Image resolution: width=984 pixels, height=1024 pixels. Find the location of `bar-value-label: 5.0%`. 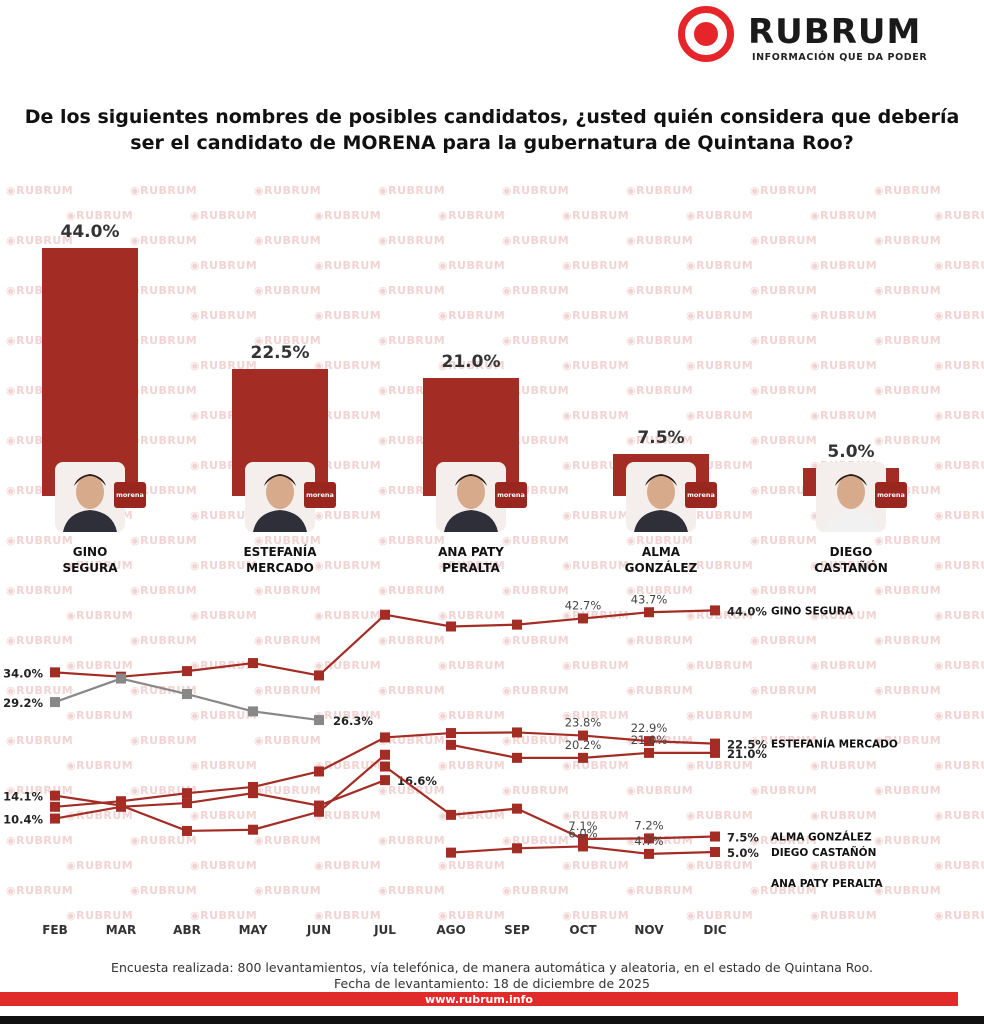

bar-value-label: 5.0% is located at coordinates (851, 451).